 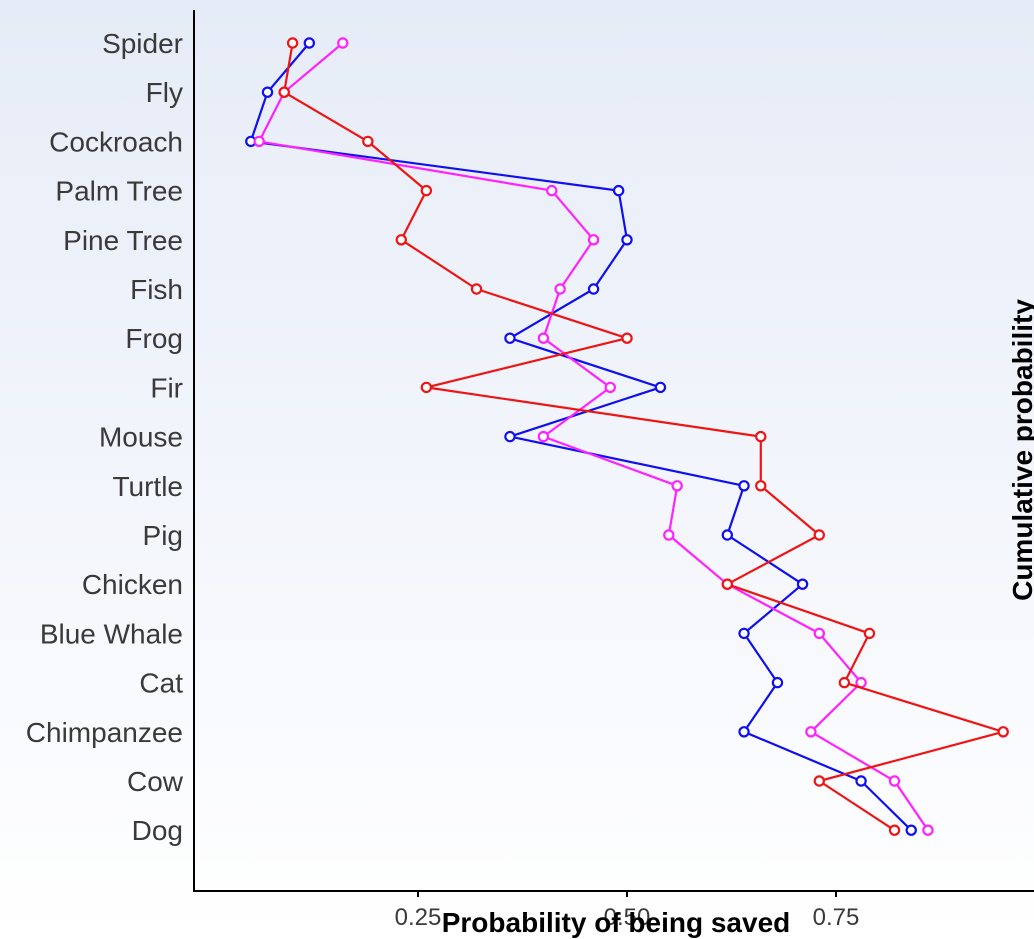 What do you see at coordinates (156, 289) in the screenshot?
I see `y-tick-label: Fish` at bounding box center [156, 289].